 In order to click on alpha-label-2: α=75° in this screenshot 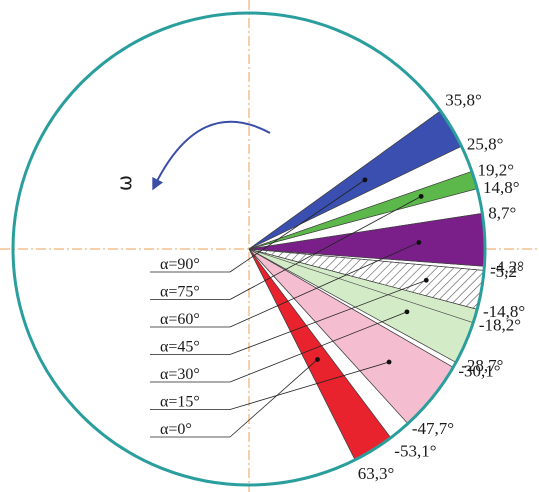, I will do `click(180, 292)`.